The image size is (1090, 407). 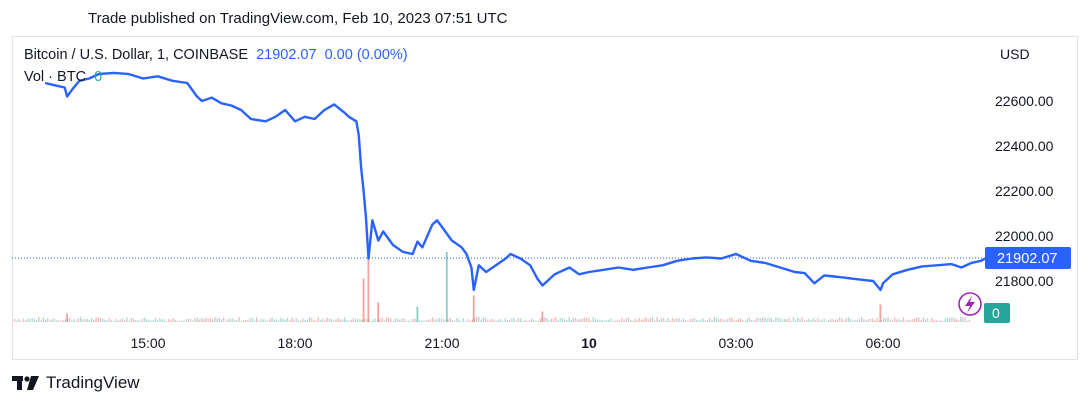 I want to click on lightning-icon, so click(x=970, y=304).